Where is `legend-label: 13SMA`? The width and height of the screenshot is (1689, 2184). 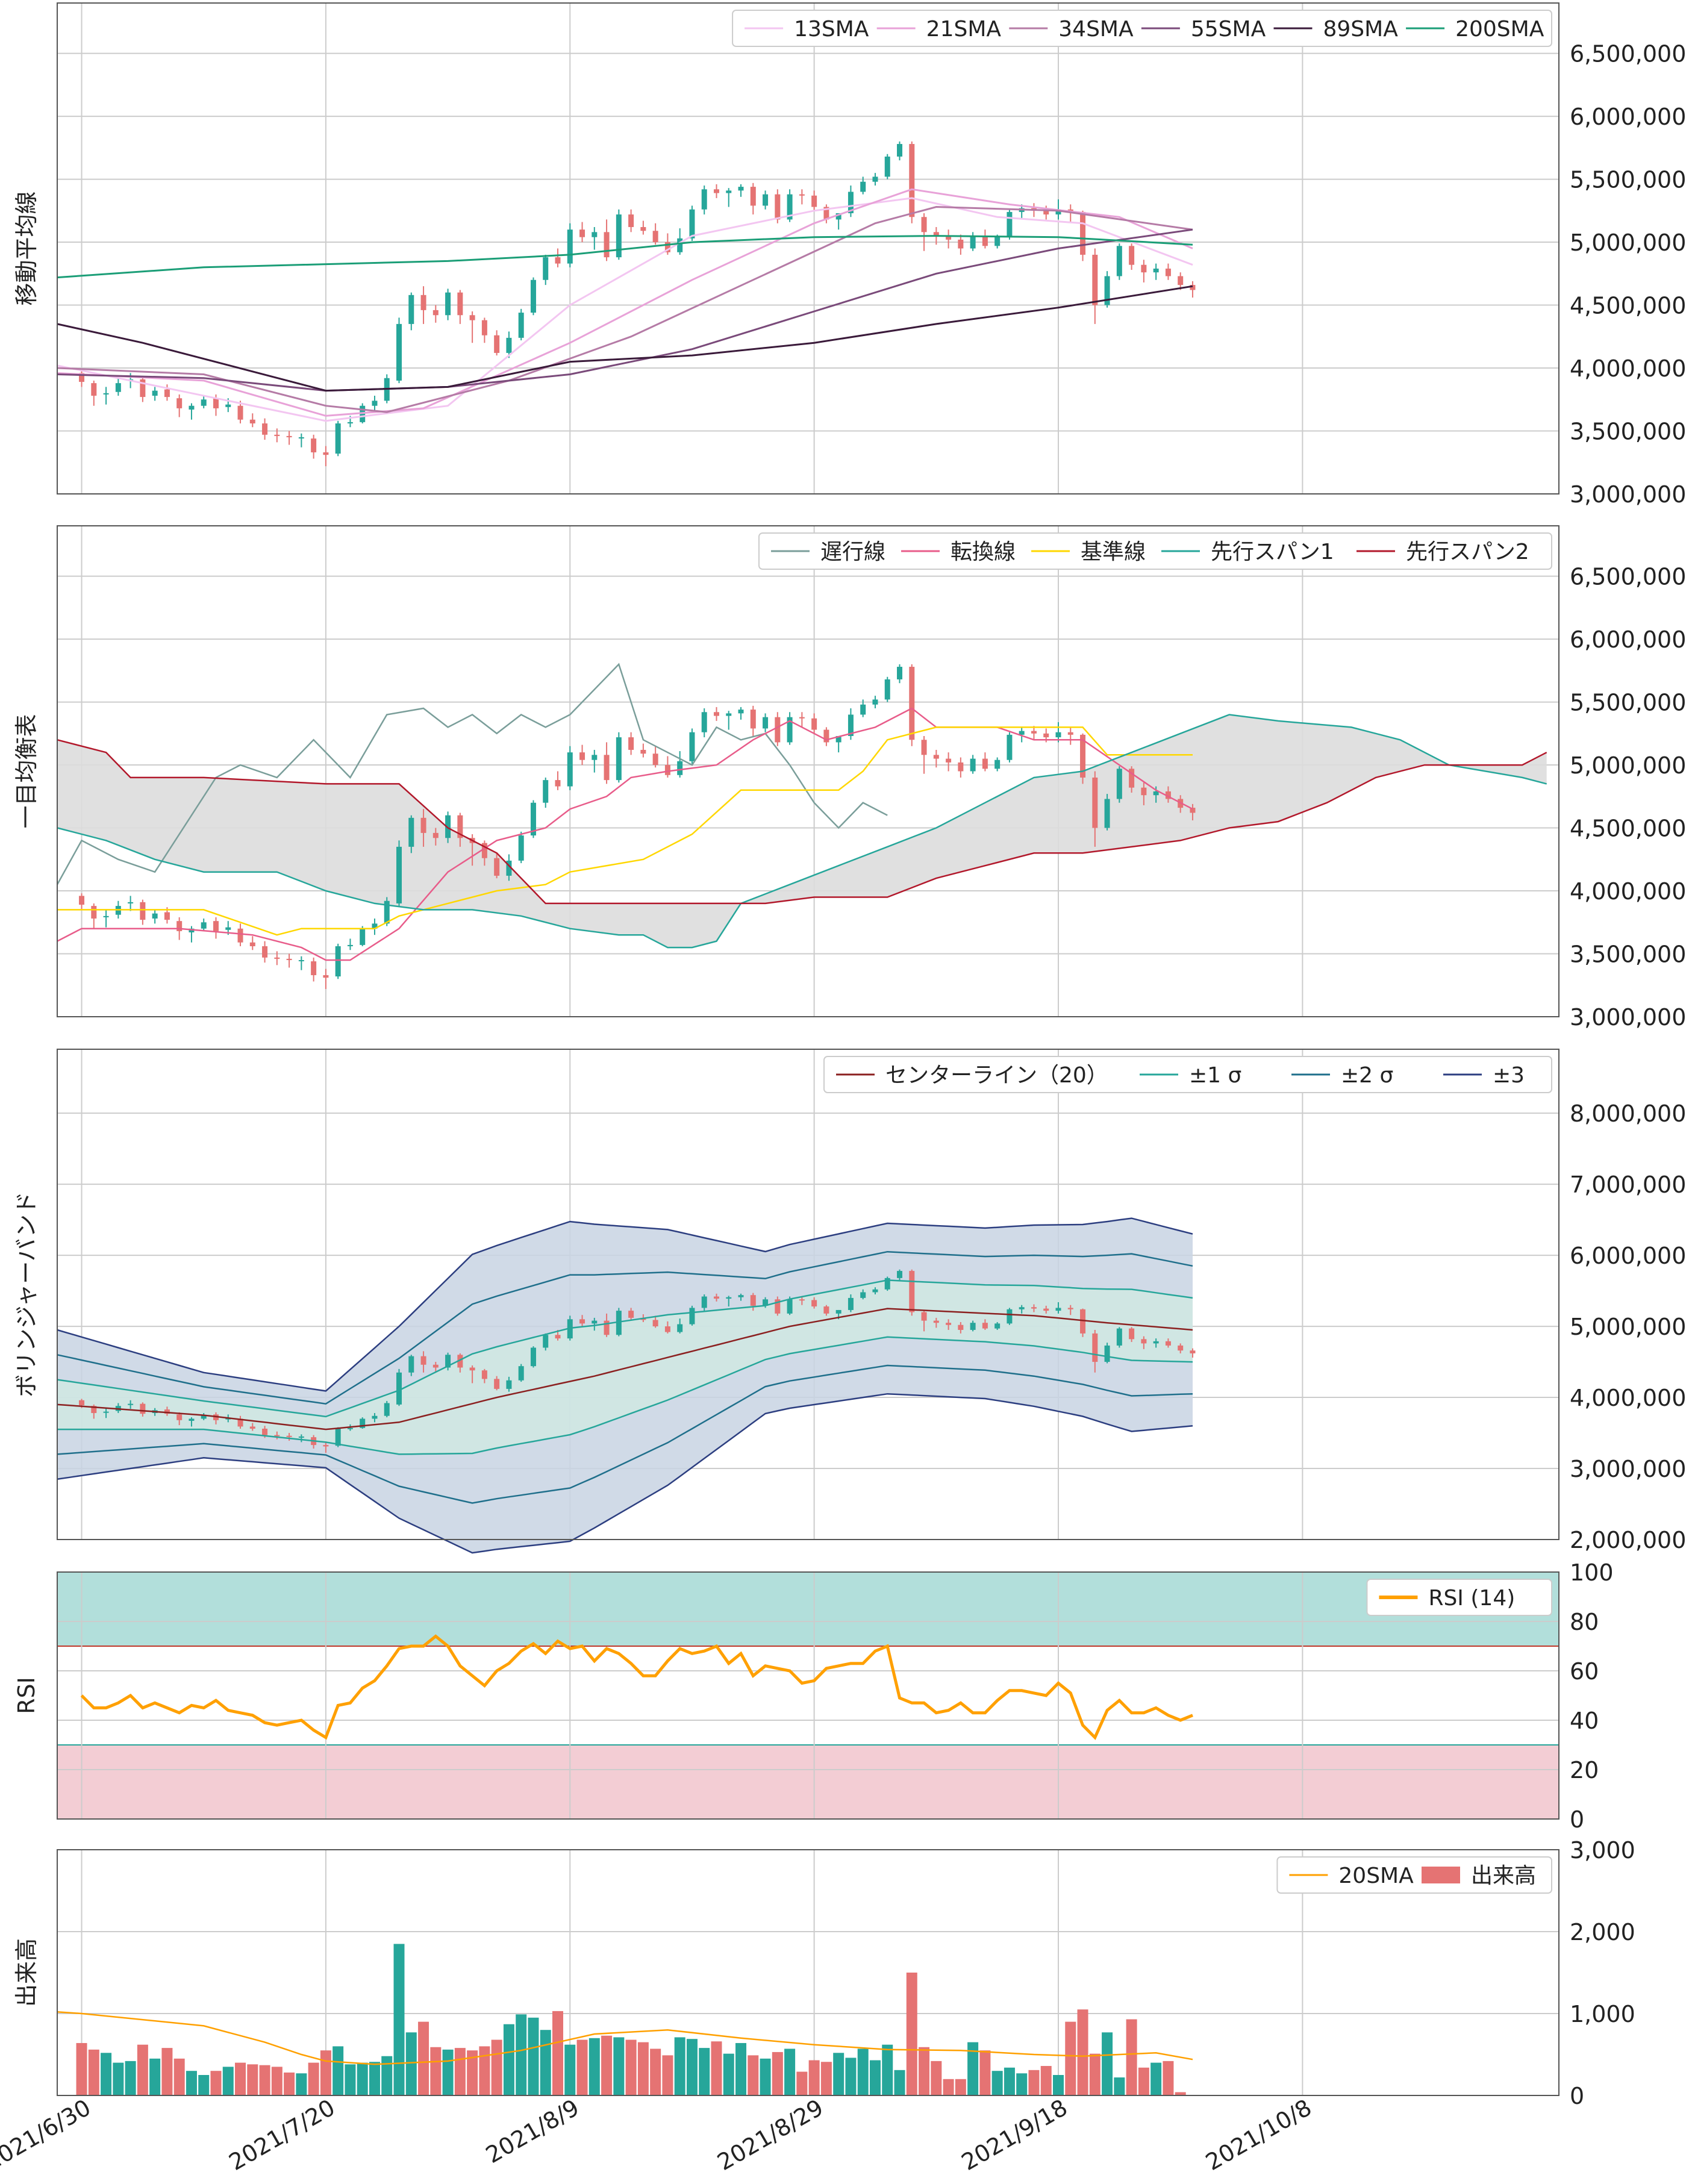 legend-label: 13SMA is located at coordinates (831, 29).